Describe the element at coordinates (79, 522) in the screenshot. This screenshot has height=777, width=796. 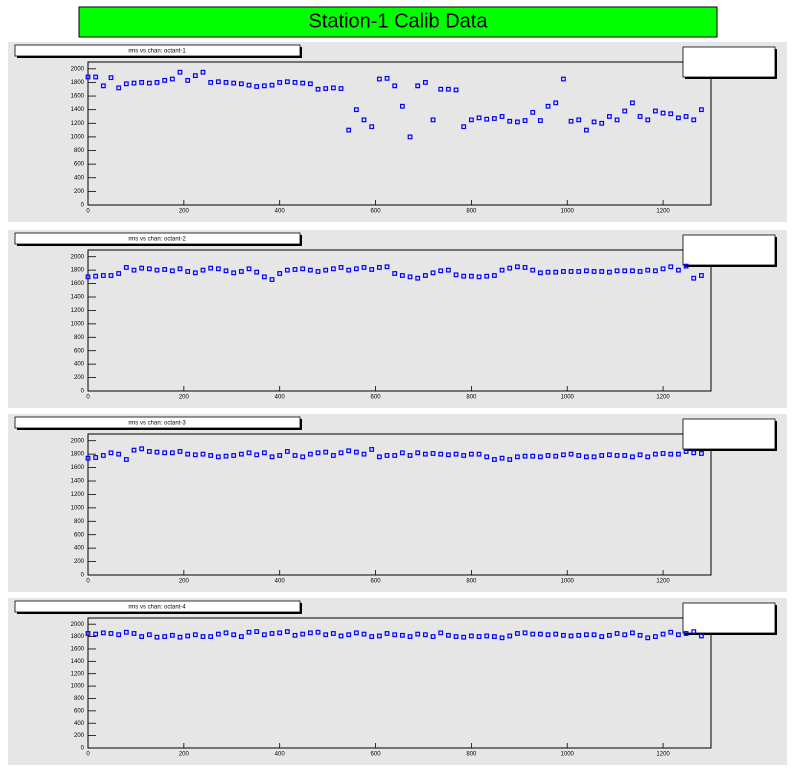
I see `y-tick-label: 800` at that location.